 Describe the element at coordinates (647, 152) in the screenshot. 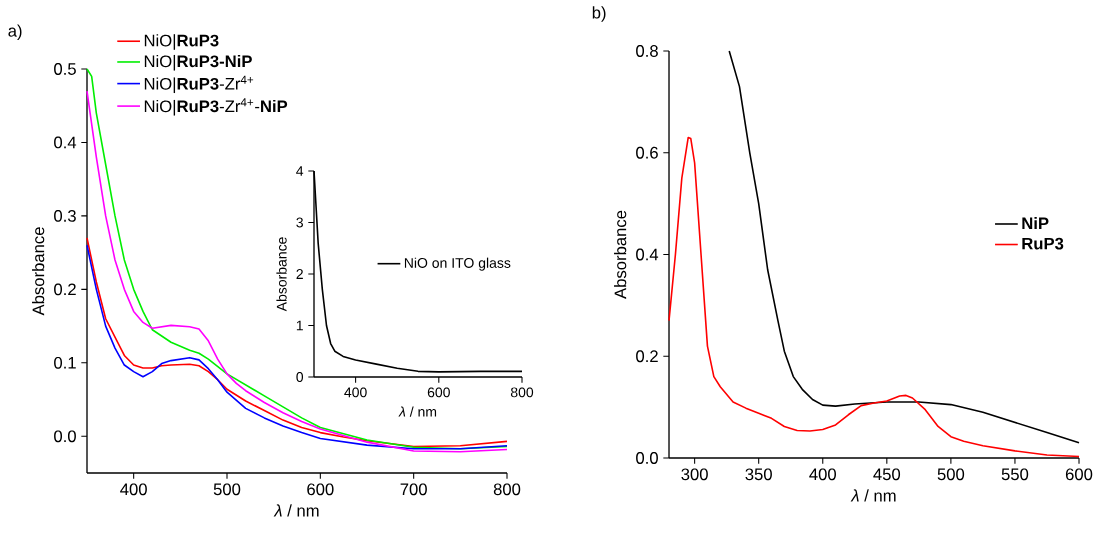

I see `y-tick-label: 0.6` at that location.